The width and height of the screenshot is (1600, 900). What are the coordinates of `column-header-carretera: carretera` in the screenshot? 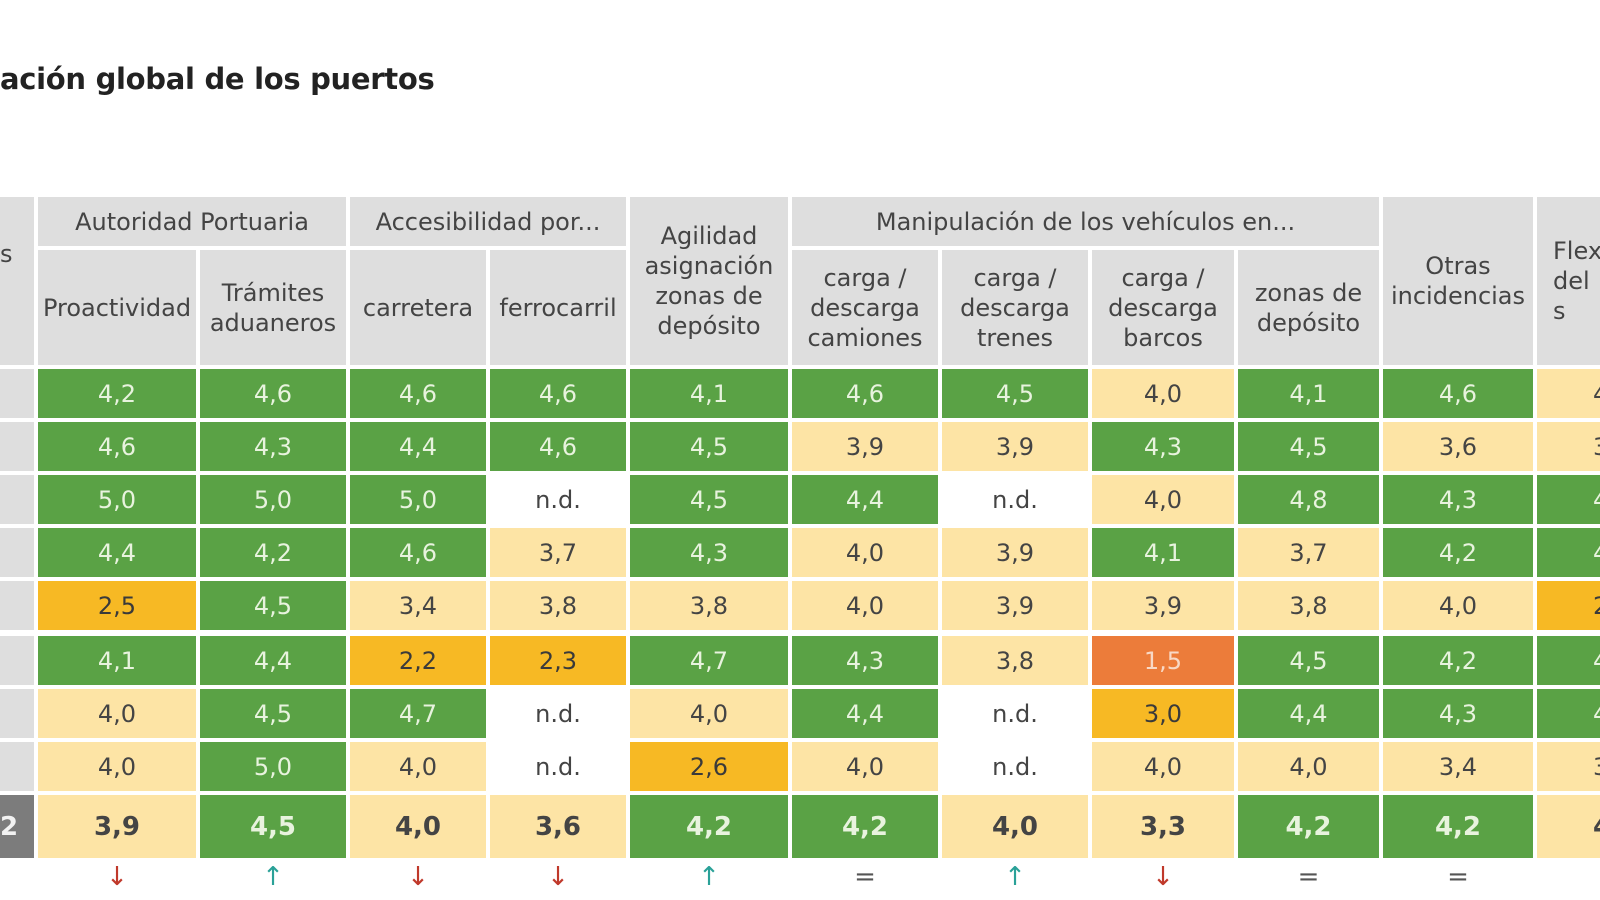 It's located at (418, 307).